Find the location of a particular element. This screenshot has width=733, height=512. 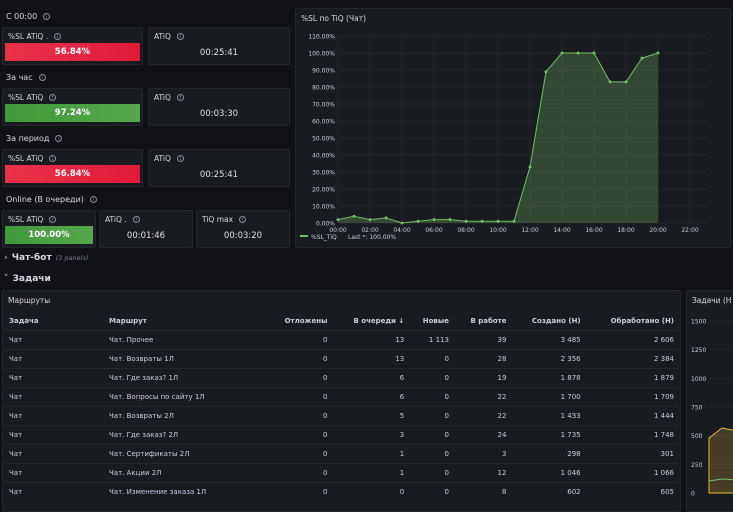

column-header: В работе is located at coordinates (488, 320).